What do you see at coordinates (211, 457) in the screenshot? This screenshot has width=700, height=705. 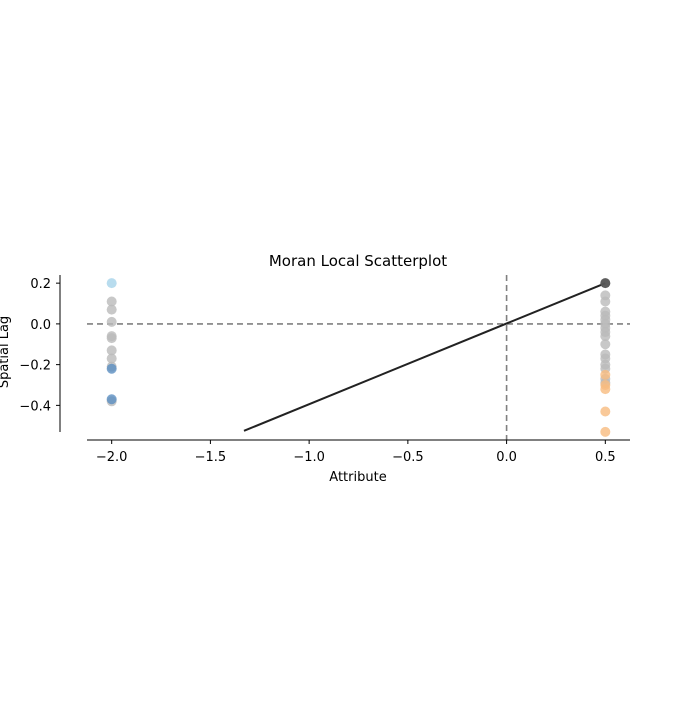 I see `x-tick-label-1: −1.5` at bounding box center [211, 457].